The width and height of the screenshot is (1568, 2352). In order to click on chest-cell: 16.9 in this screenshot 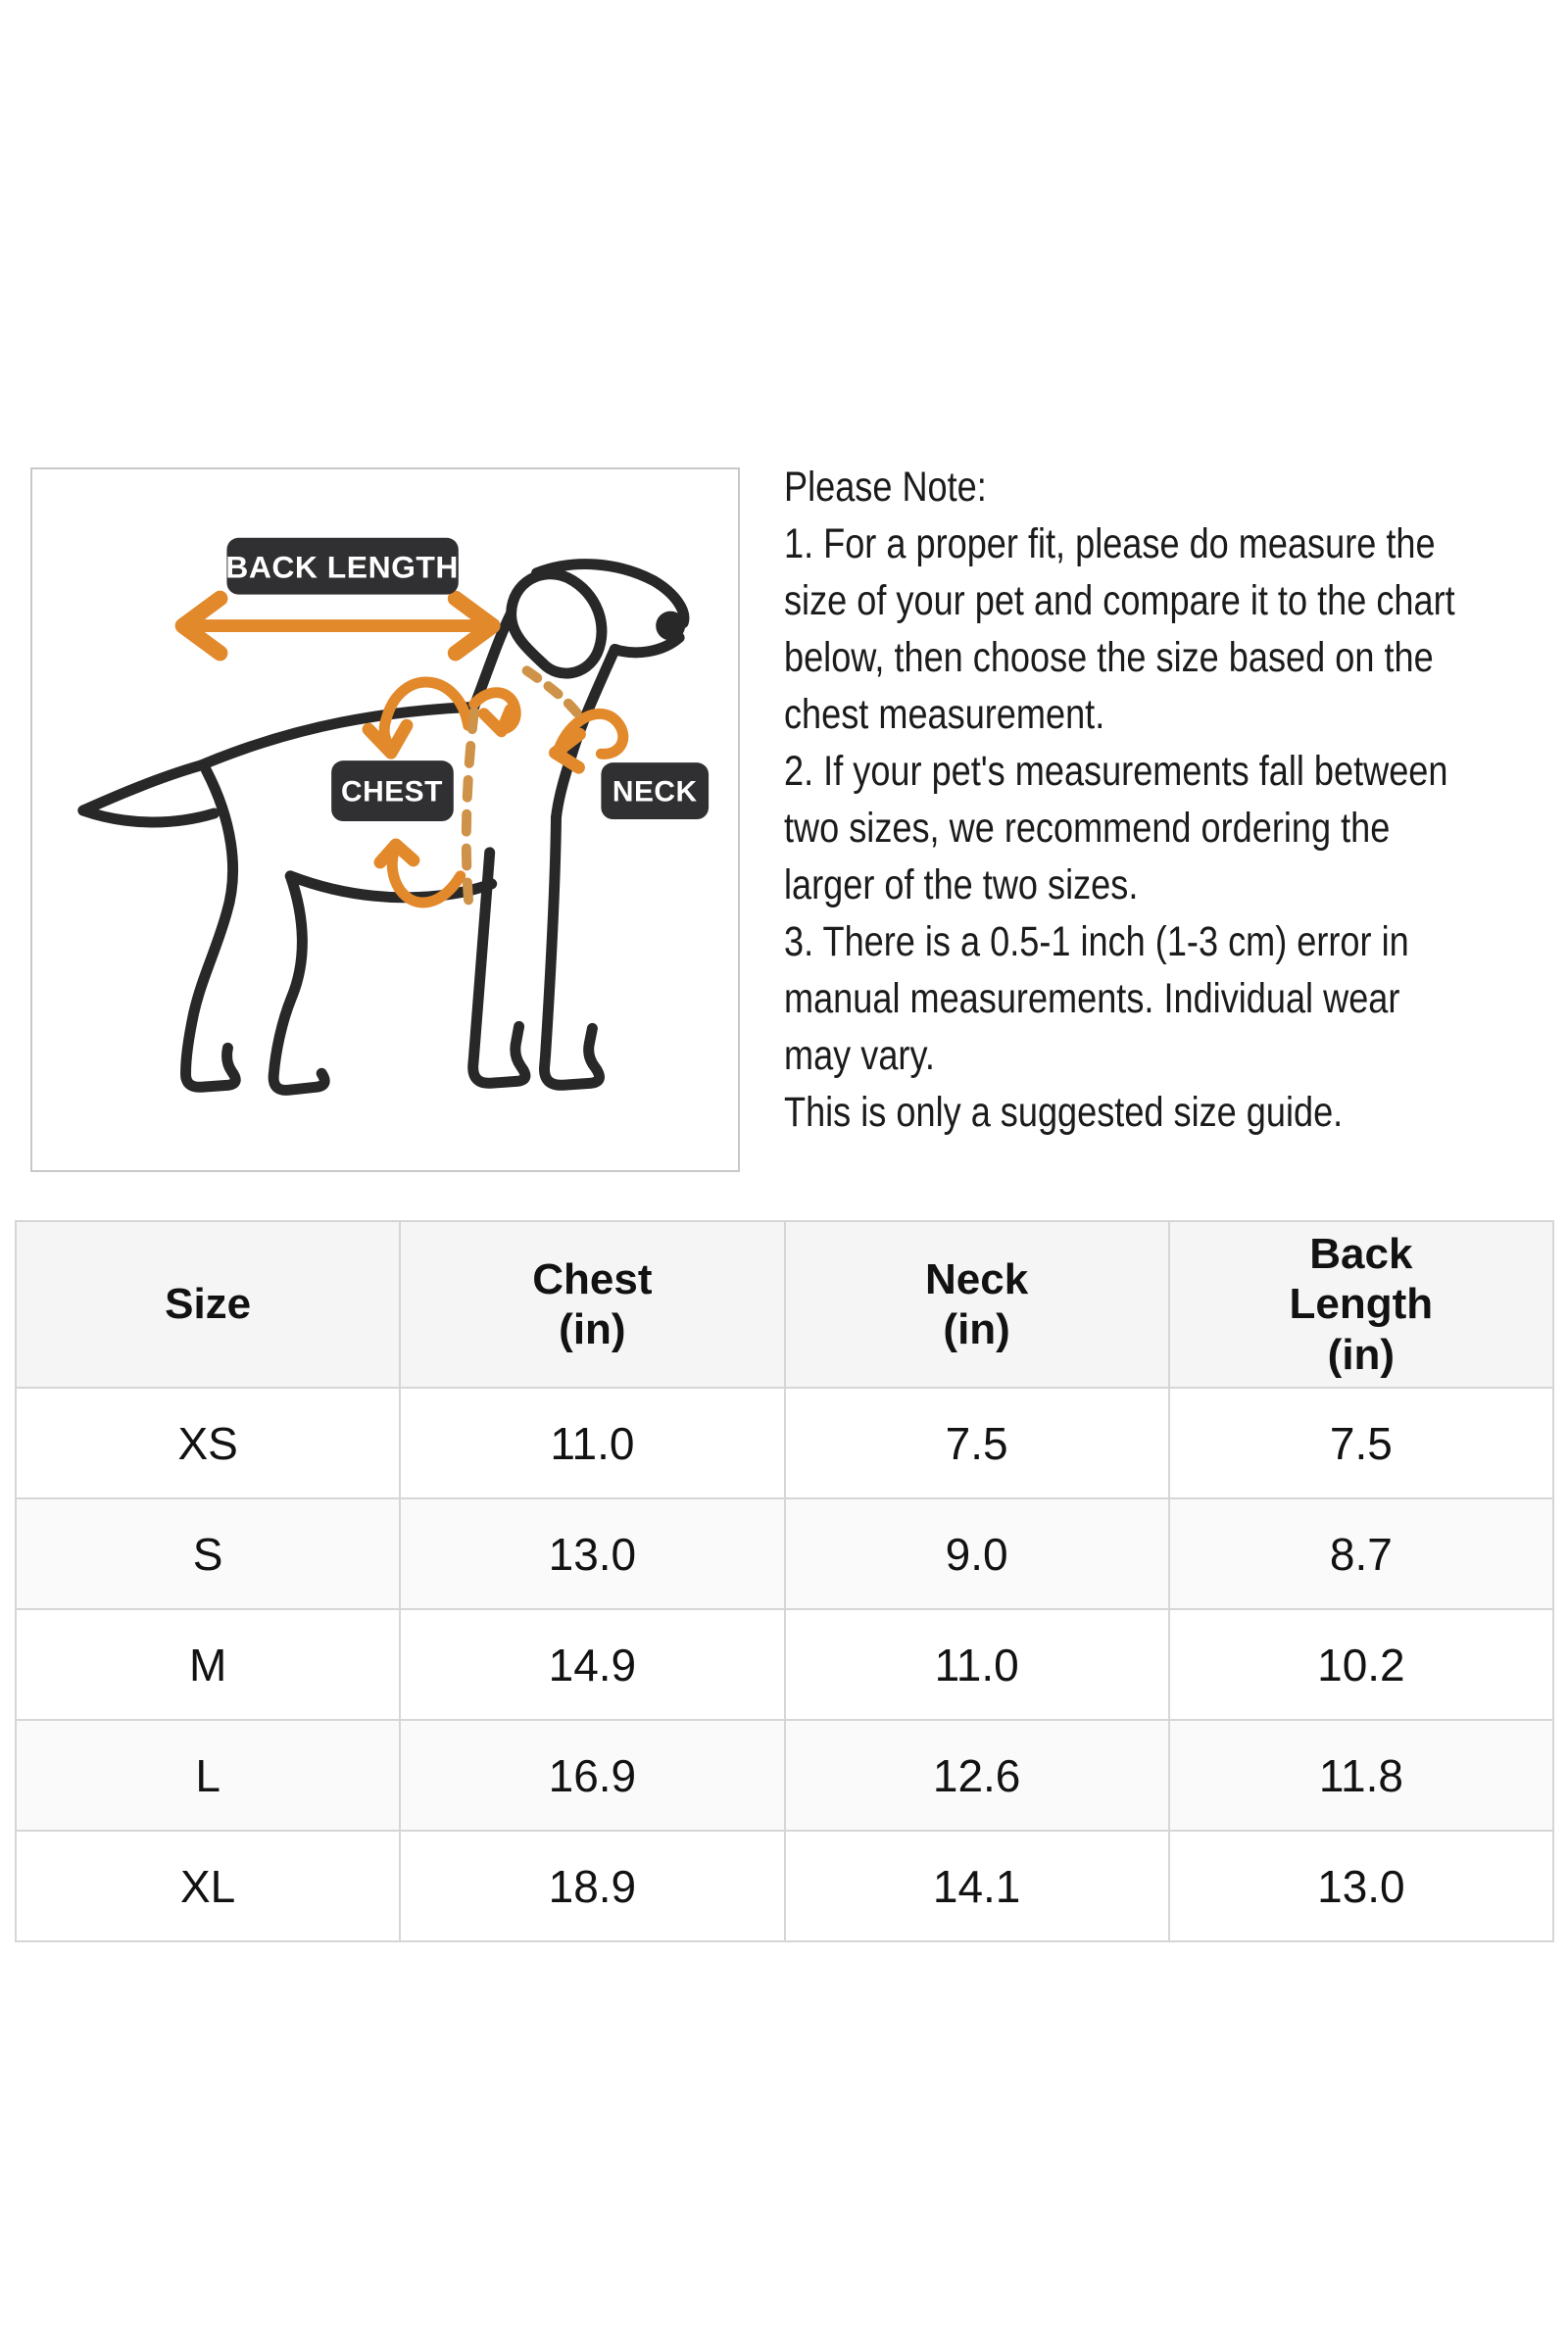, I will do `click(592, 1775)`.